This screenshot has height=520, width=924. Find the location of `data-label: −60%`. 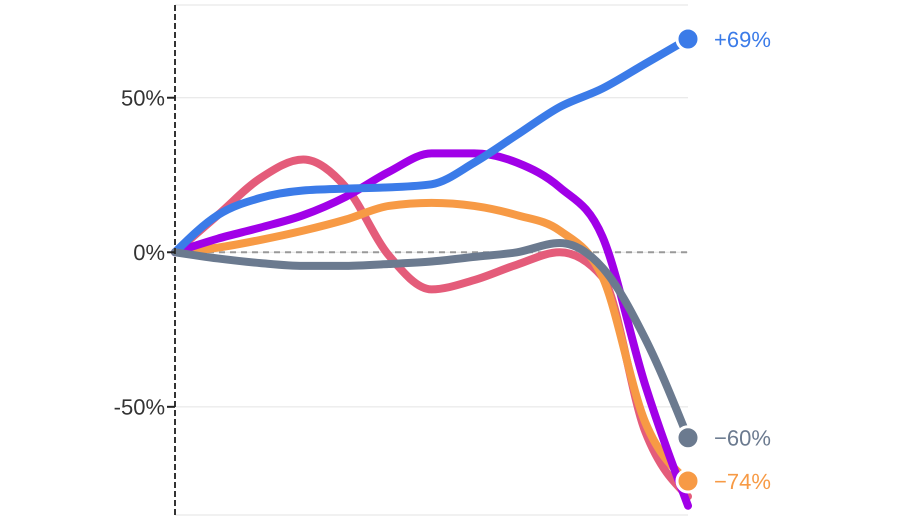

data-label: −60% is located at coordinates (742, 438).